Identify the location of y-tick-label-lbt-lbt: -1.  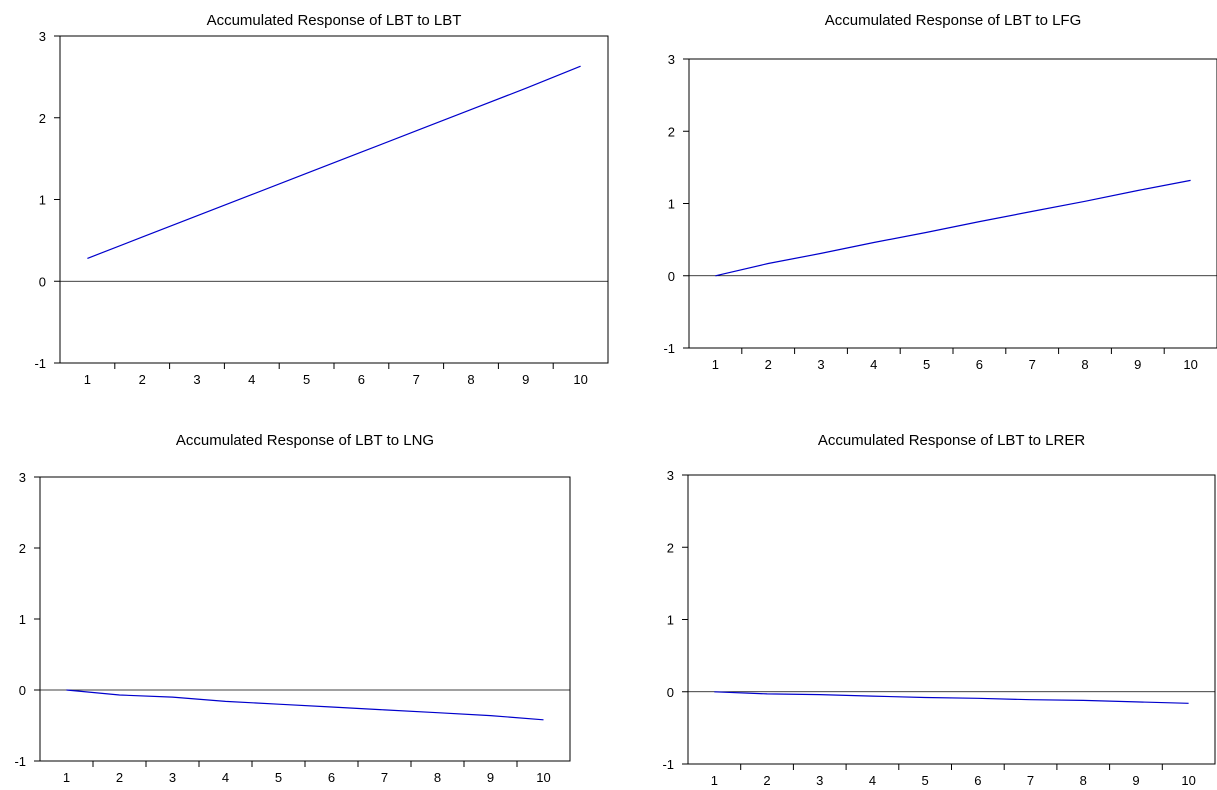
(40, 363).